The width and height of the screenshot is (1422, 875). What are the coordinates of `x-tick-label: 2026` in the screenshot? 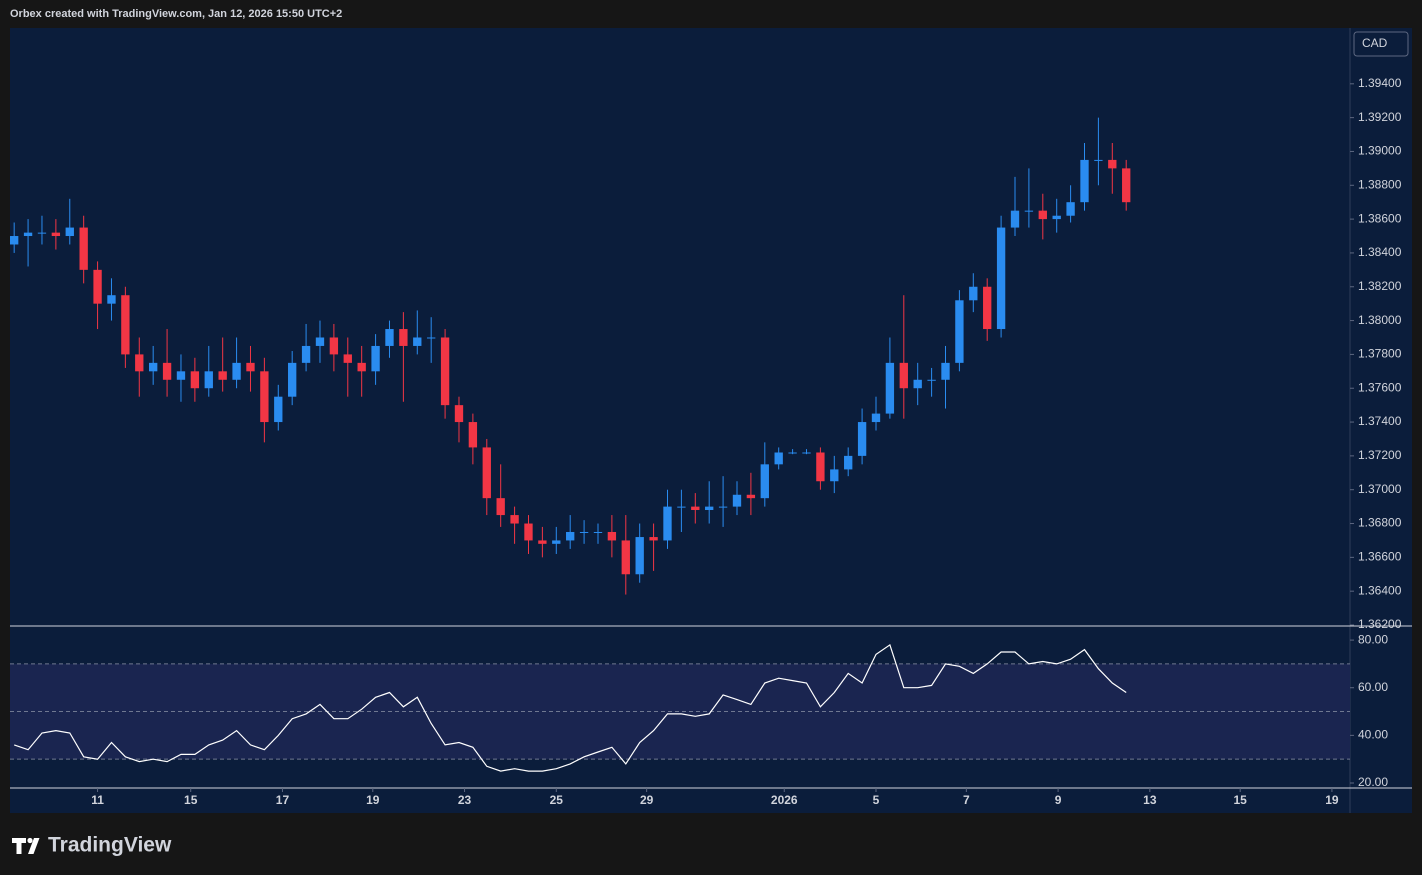 It's located at (784, 800).